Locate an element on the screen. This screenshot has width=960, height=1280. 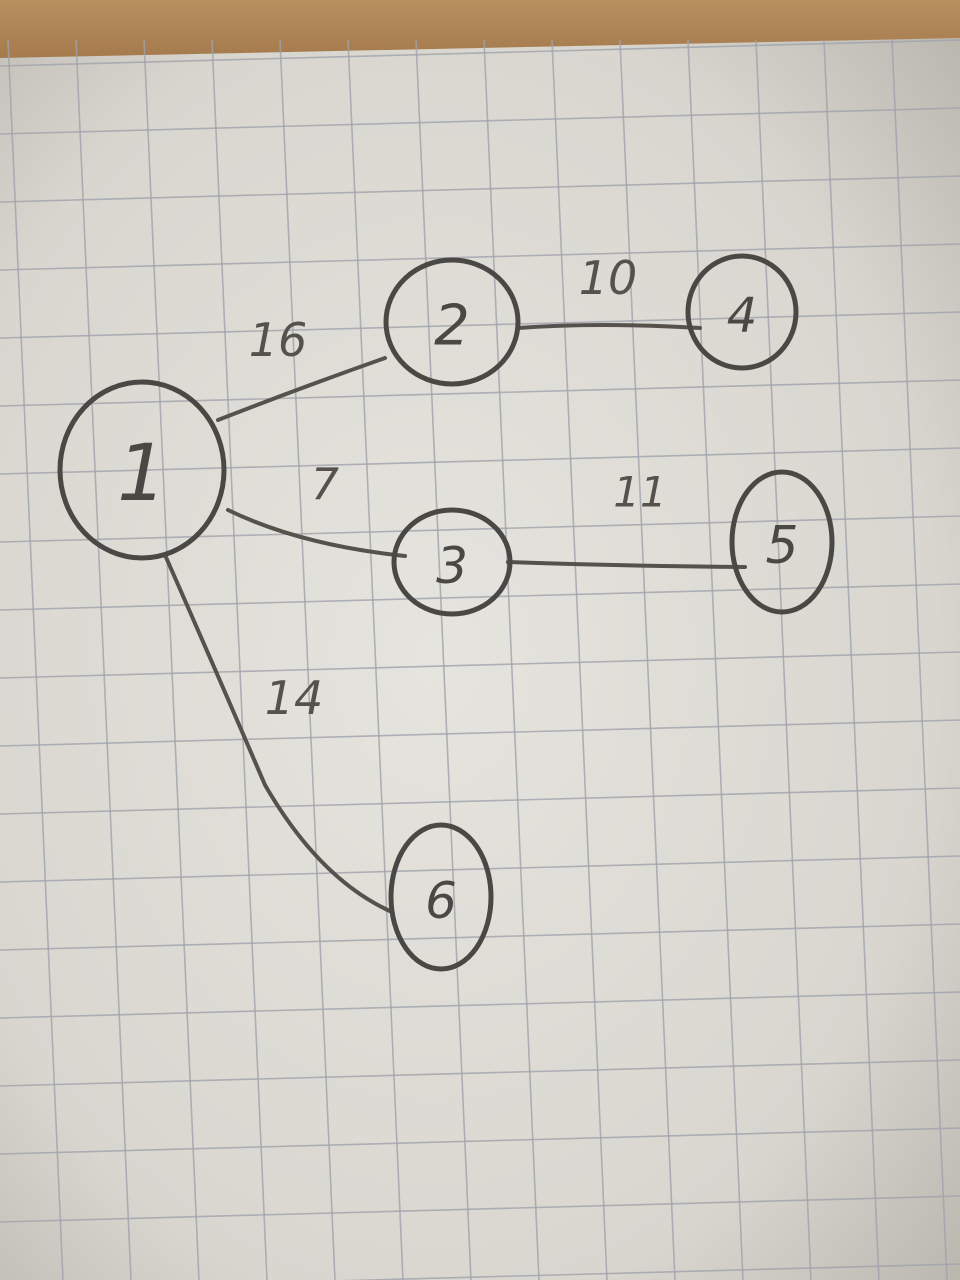
node-2-circle is located at coordinates (452, 322).